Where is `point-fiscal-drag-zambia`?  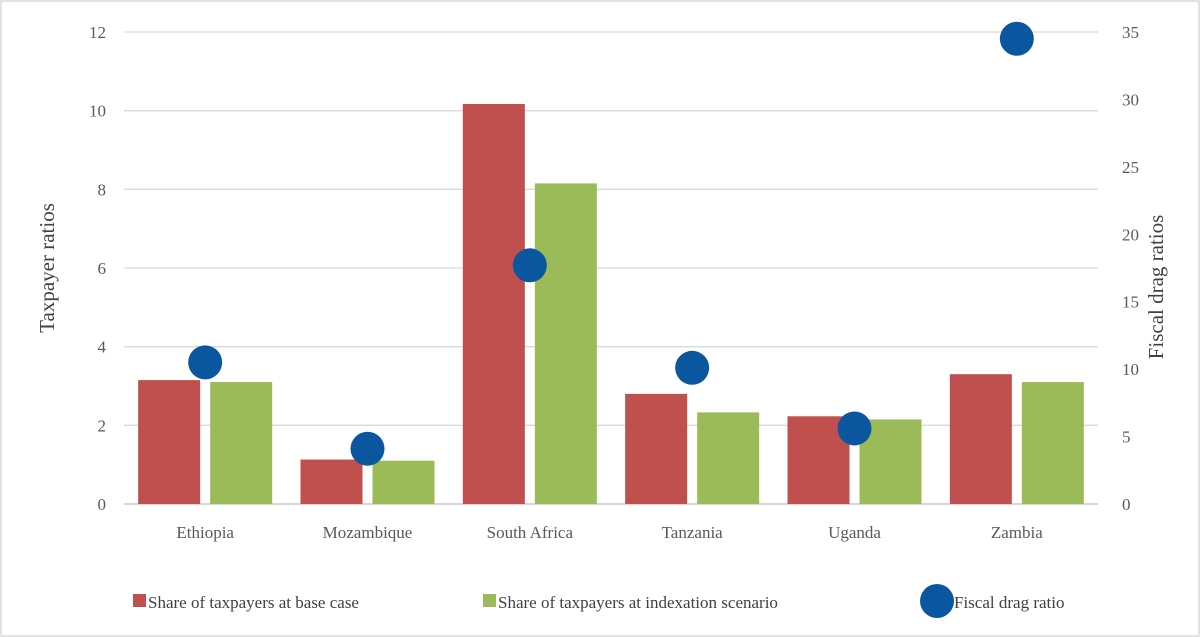
point-fiscal-drag-zambia is located at coordinates (1016, 38).